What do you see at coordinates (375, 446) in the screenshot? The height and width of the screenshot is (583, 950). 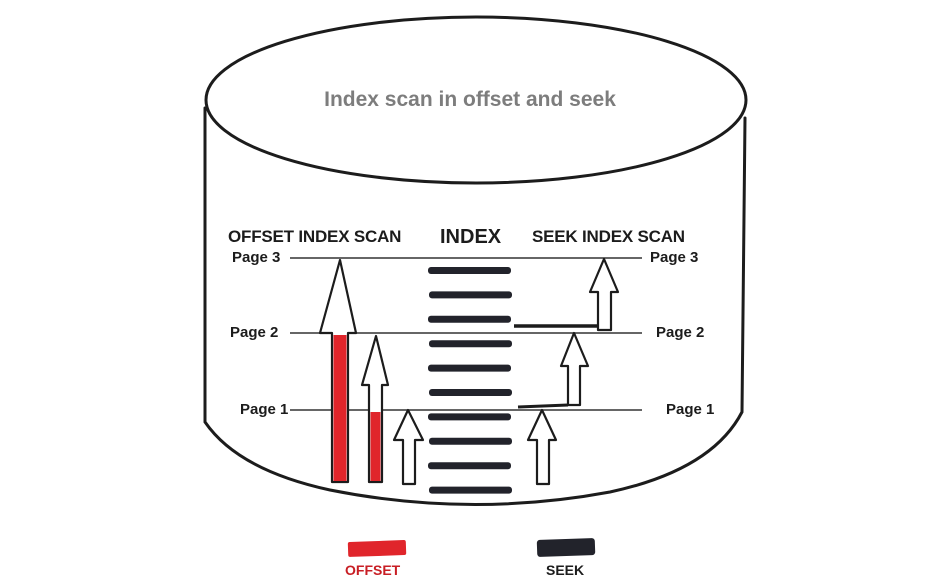 I see `offset-arrow-page-2-fill` at bounding box center [375, 446].